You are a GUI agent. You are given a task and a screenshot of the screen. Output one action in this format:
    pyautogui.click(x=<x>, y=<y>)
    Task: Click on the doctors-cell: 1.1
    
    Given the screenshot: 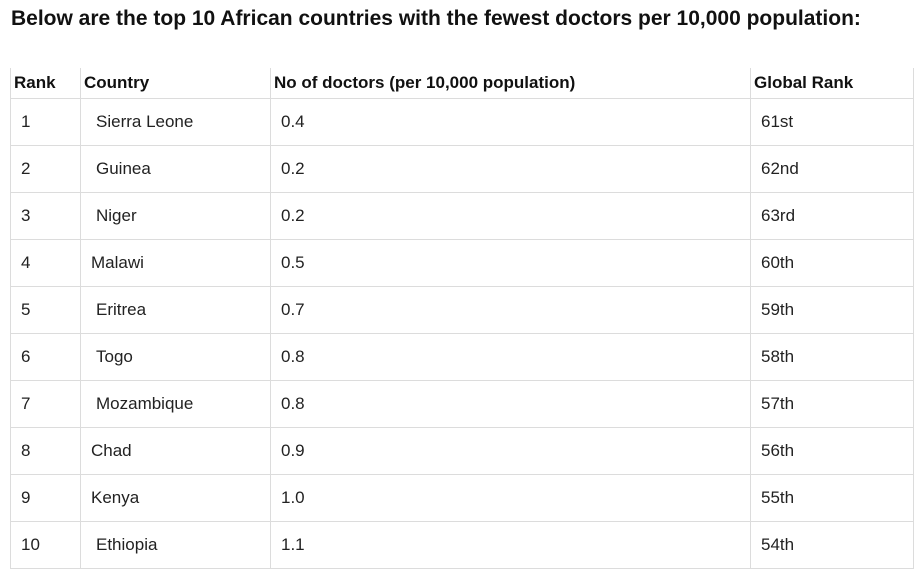 What is the action you would take?
    pyautogui.click(x=510, y=545)
    